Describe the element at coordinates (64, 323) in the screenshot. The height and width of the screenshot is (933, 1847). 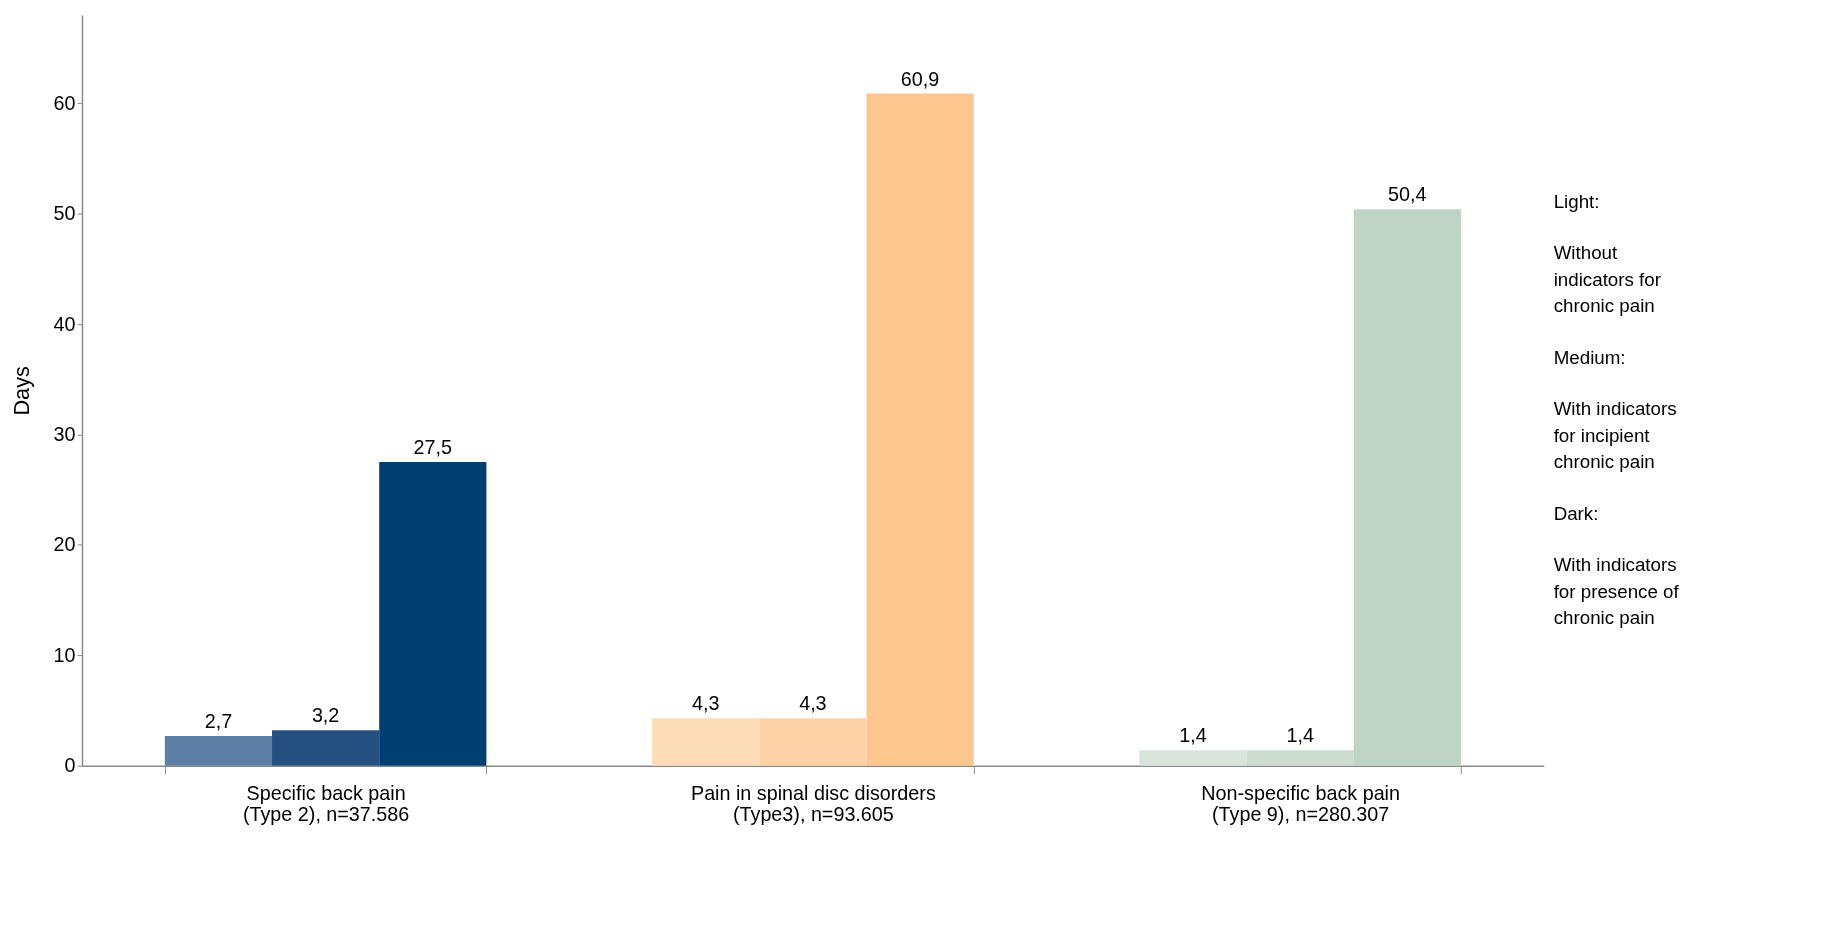
I see `y-tick-label: 40` at that location.